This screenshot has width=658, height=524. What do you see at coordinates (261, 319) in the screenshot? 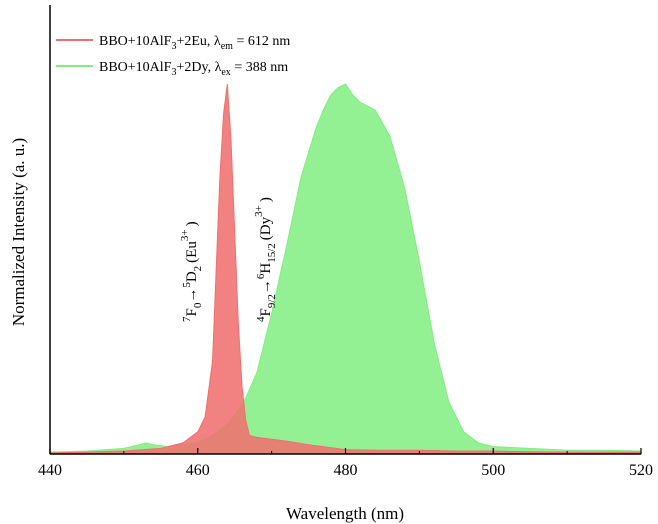
I see `dy-sup1: 4` at bounding box center [261, 319].